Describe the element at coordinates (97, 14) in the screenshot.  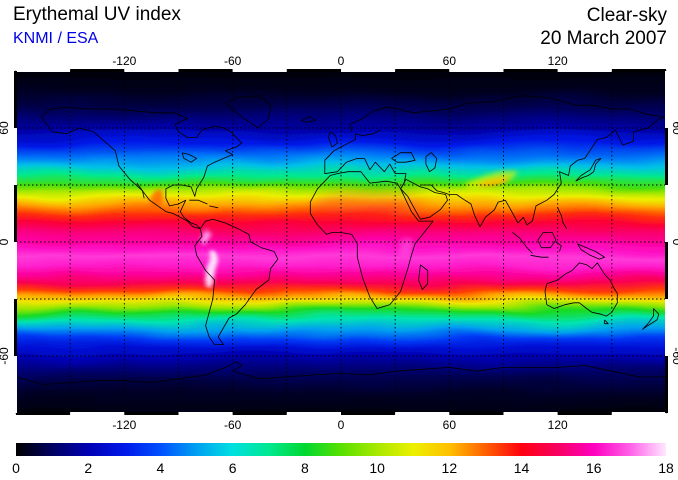
I see `page-title: Erythemal UV index` at that location.